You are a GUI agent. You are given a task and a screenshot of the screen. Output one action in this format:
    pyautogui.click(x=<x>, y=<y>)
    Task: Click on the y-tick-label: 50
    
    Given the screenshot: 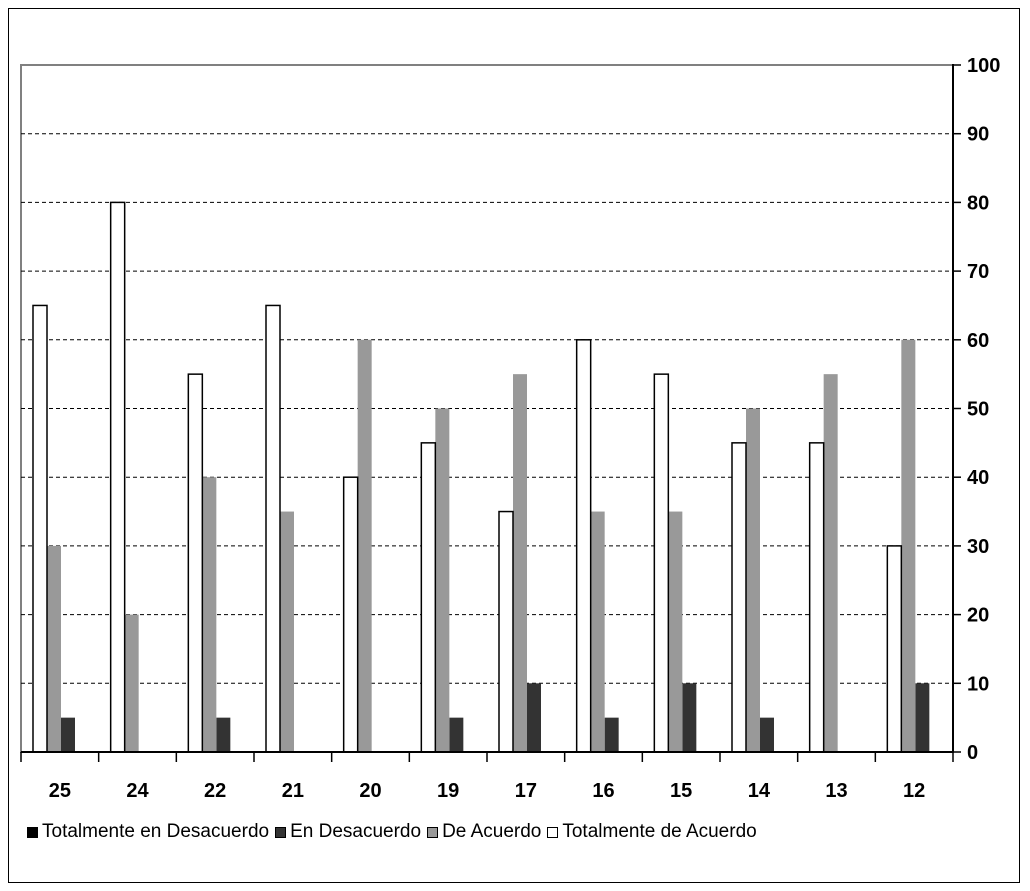 What is the action you would take?
    pyautogui.click(x=978, y=410)
    